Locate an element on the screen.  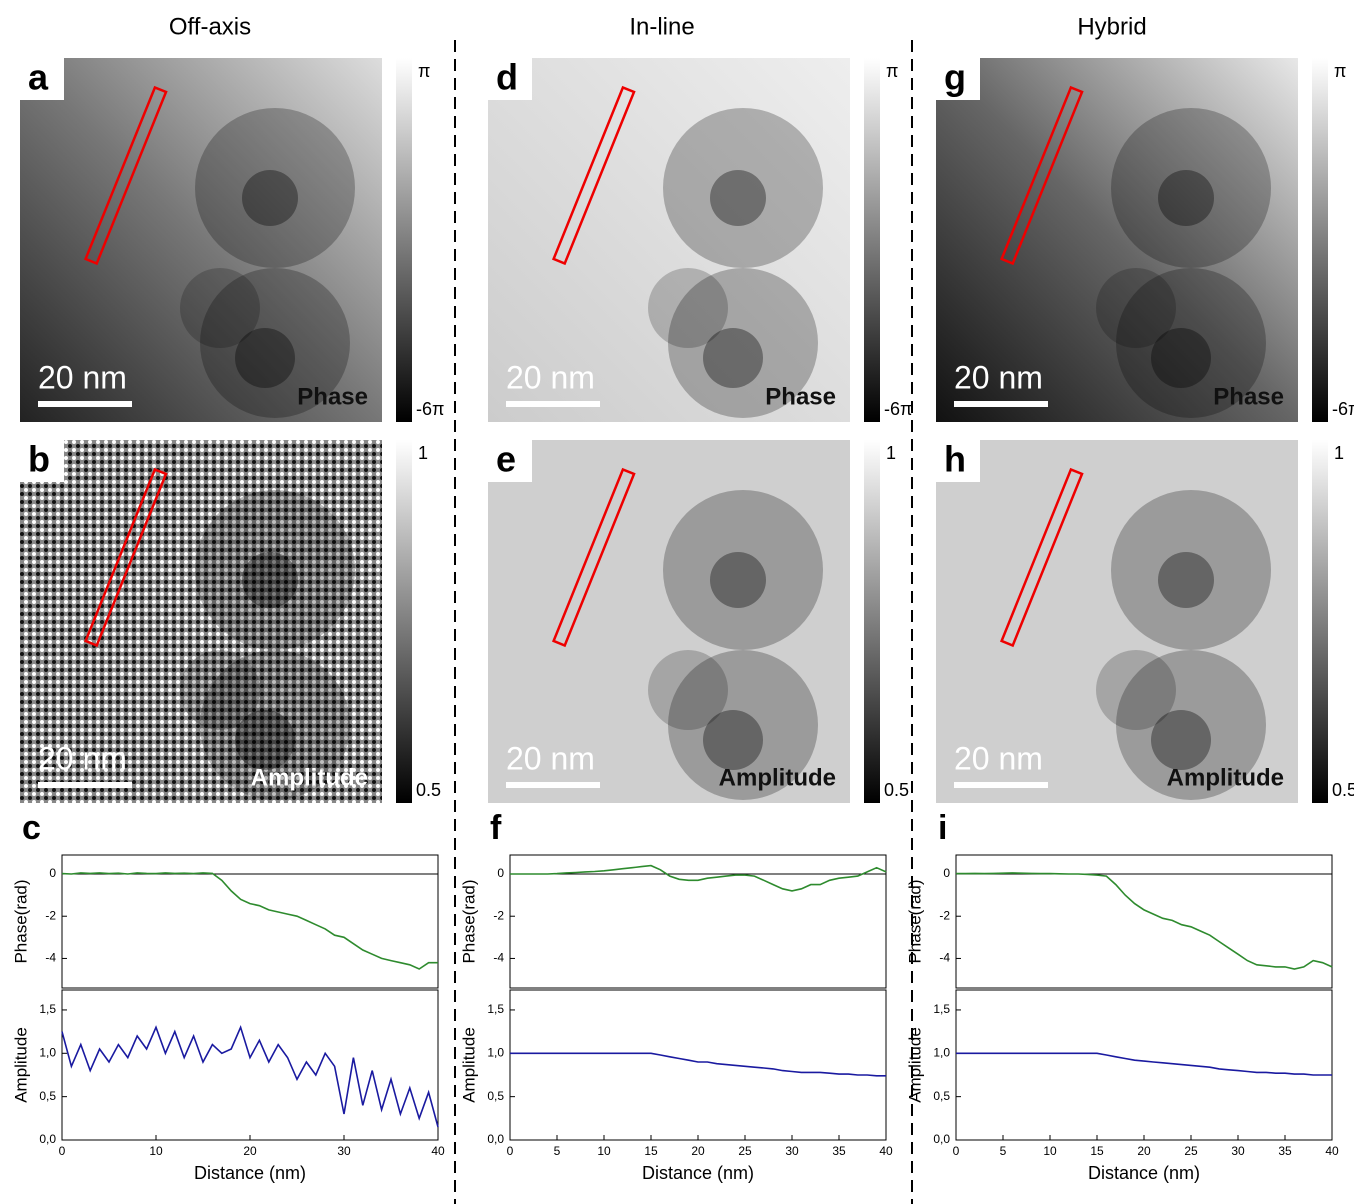
panel-letter: c is located at coordinates (31, 828).